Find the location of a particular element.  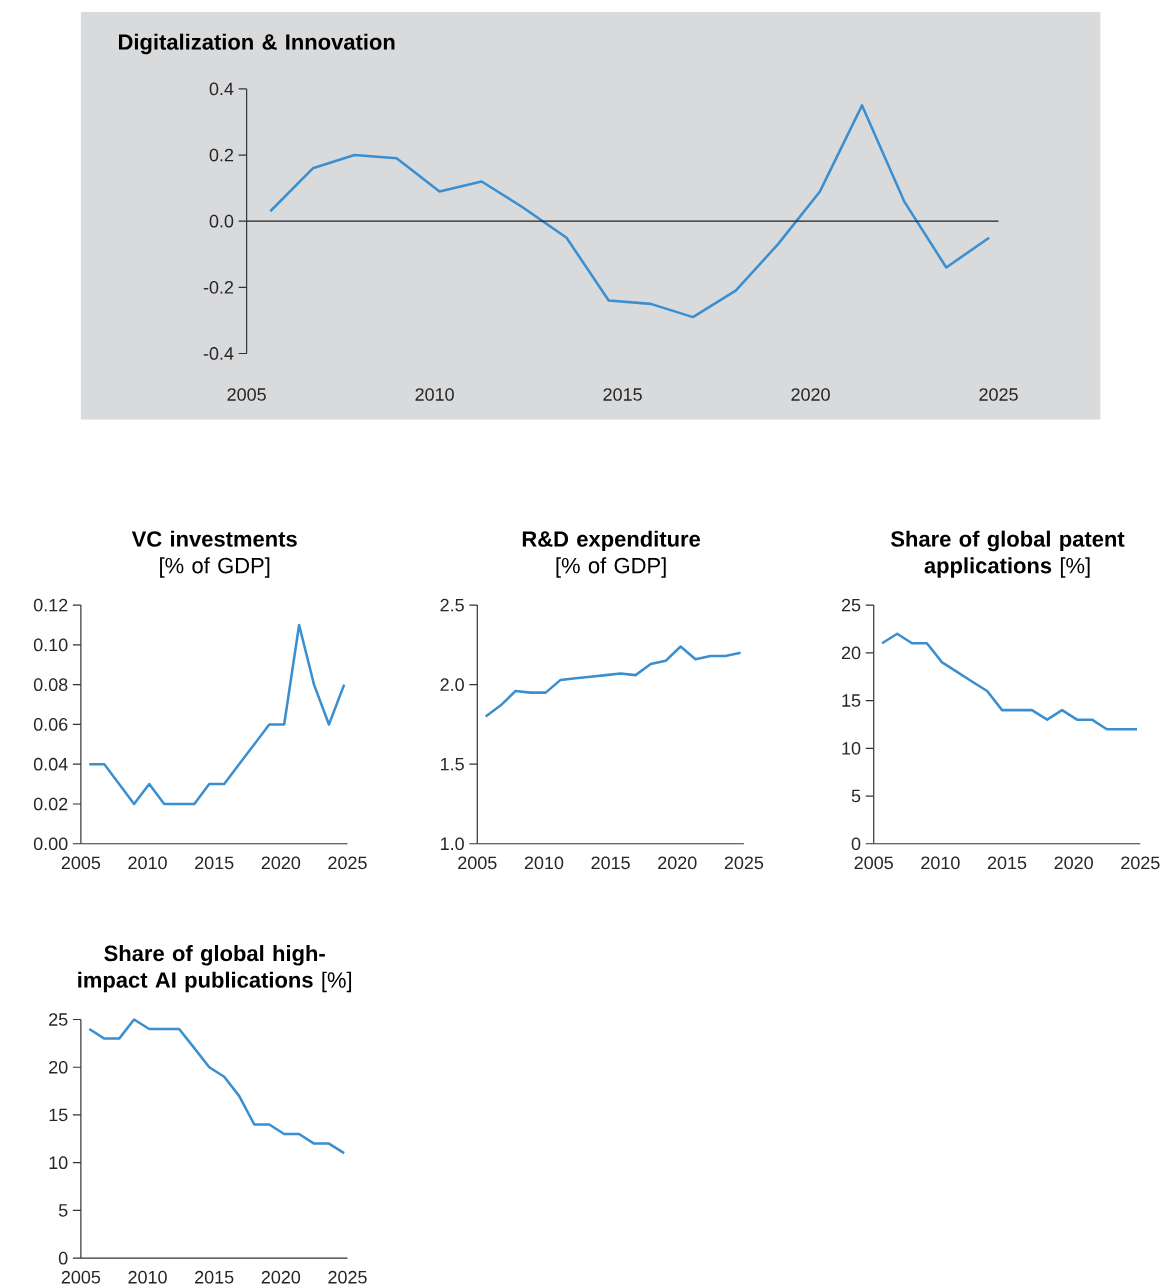

y-tick-label: 0.2 is located at coordinates (221, 155).